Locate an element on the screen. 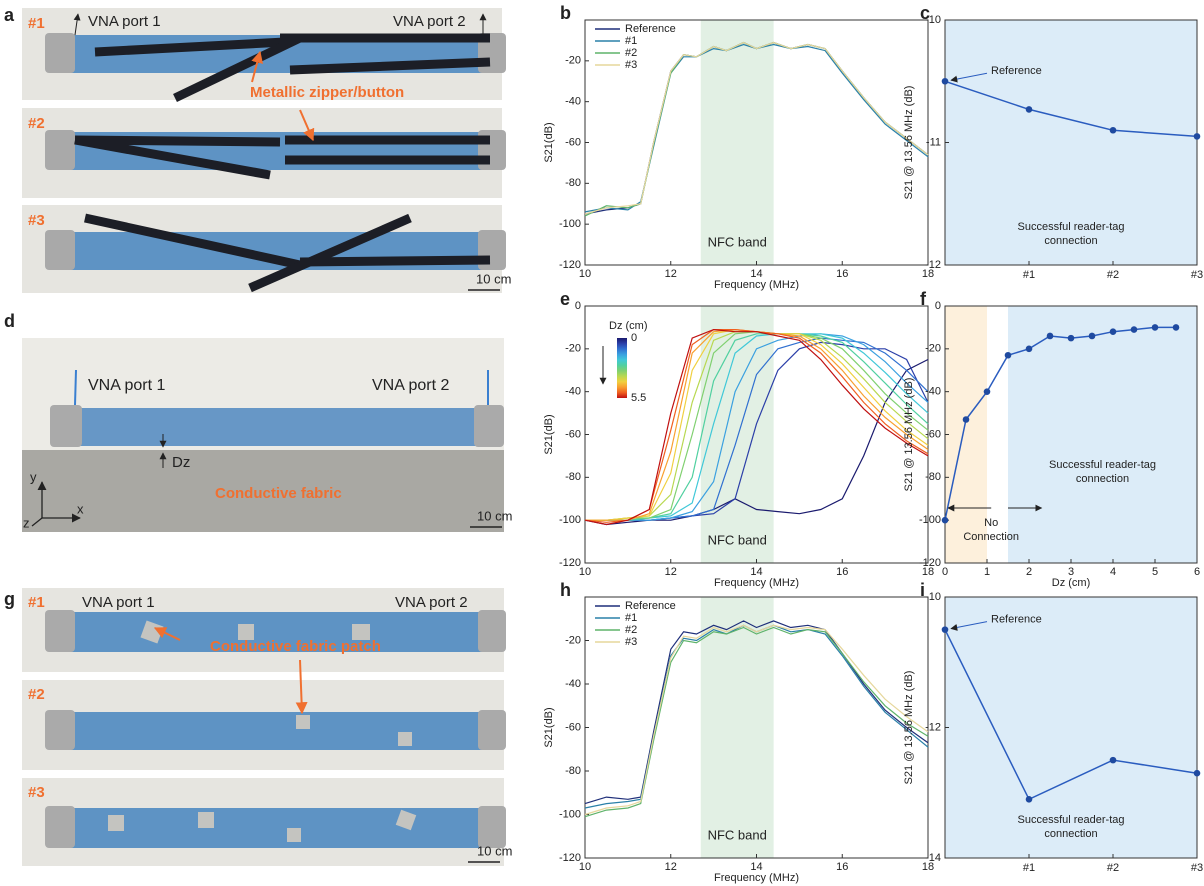 This screenshot has width=1204, height=886. colorbar-tick-label: 0 is located at coordinates (634, 338).